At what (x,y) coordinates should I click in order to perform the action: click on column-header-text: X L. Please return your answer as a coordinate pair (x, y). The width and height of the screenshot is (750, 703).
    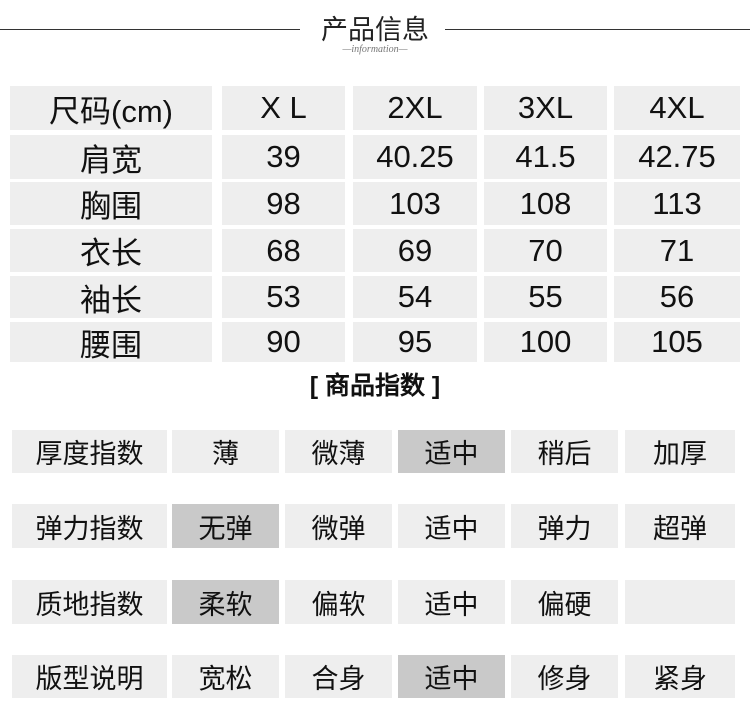
    Looking at the image, I should click on (283, 107).